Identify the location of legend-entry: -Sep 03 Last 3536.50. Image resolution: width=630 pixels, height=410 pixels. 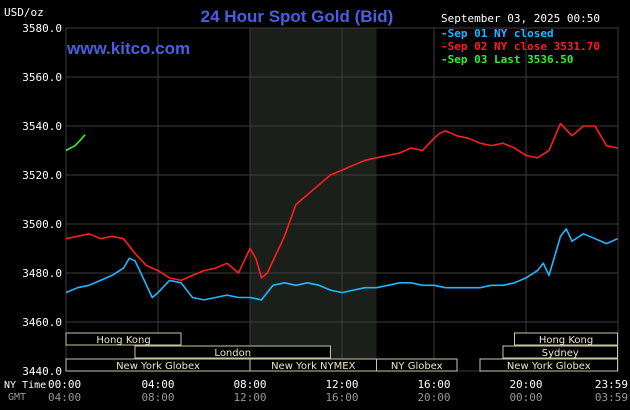
(507, 59).